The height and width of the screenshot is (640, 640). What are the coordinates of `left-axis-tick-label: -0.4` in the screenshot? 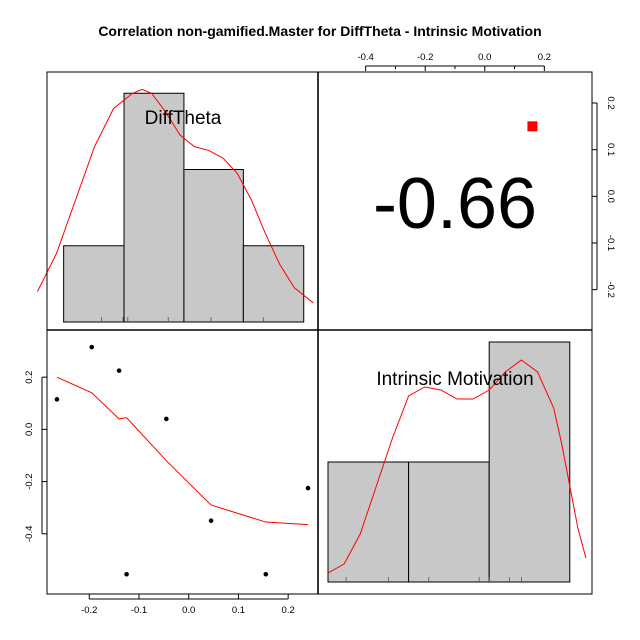 It's located at (29, 534).